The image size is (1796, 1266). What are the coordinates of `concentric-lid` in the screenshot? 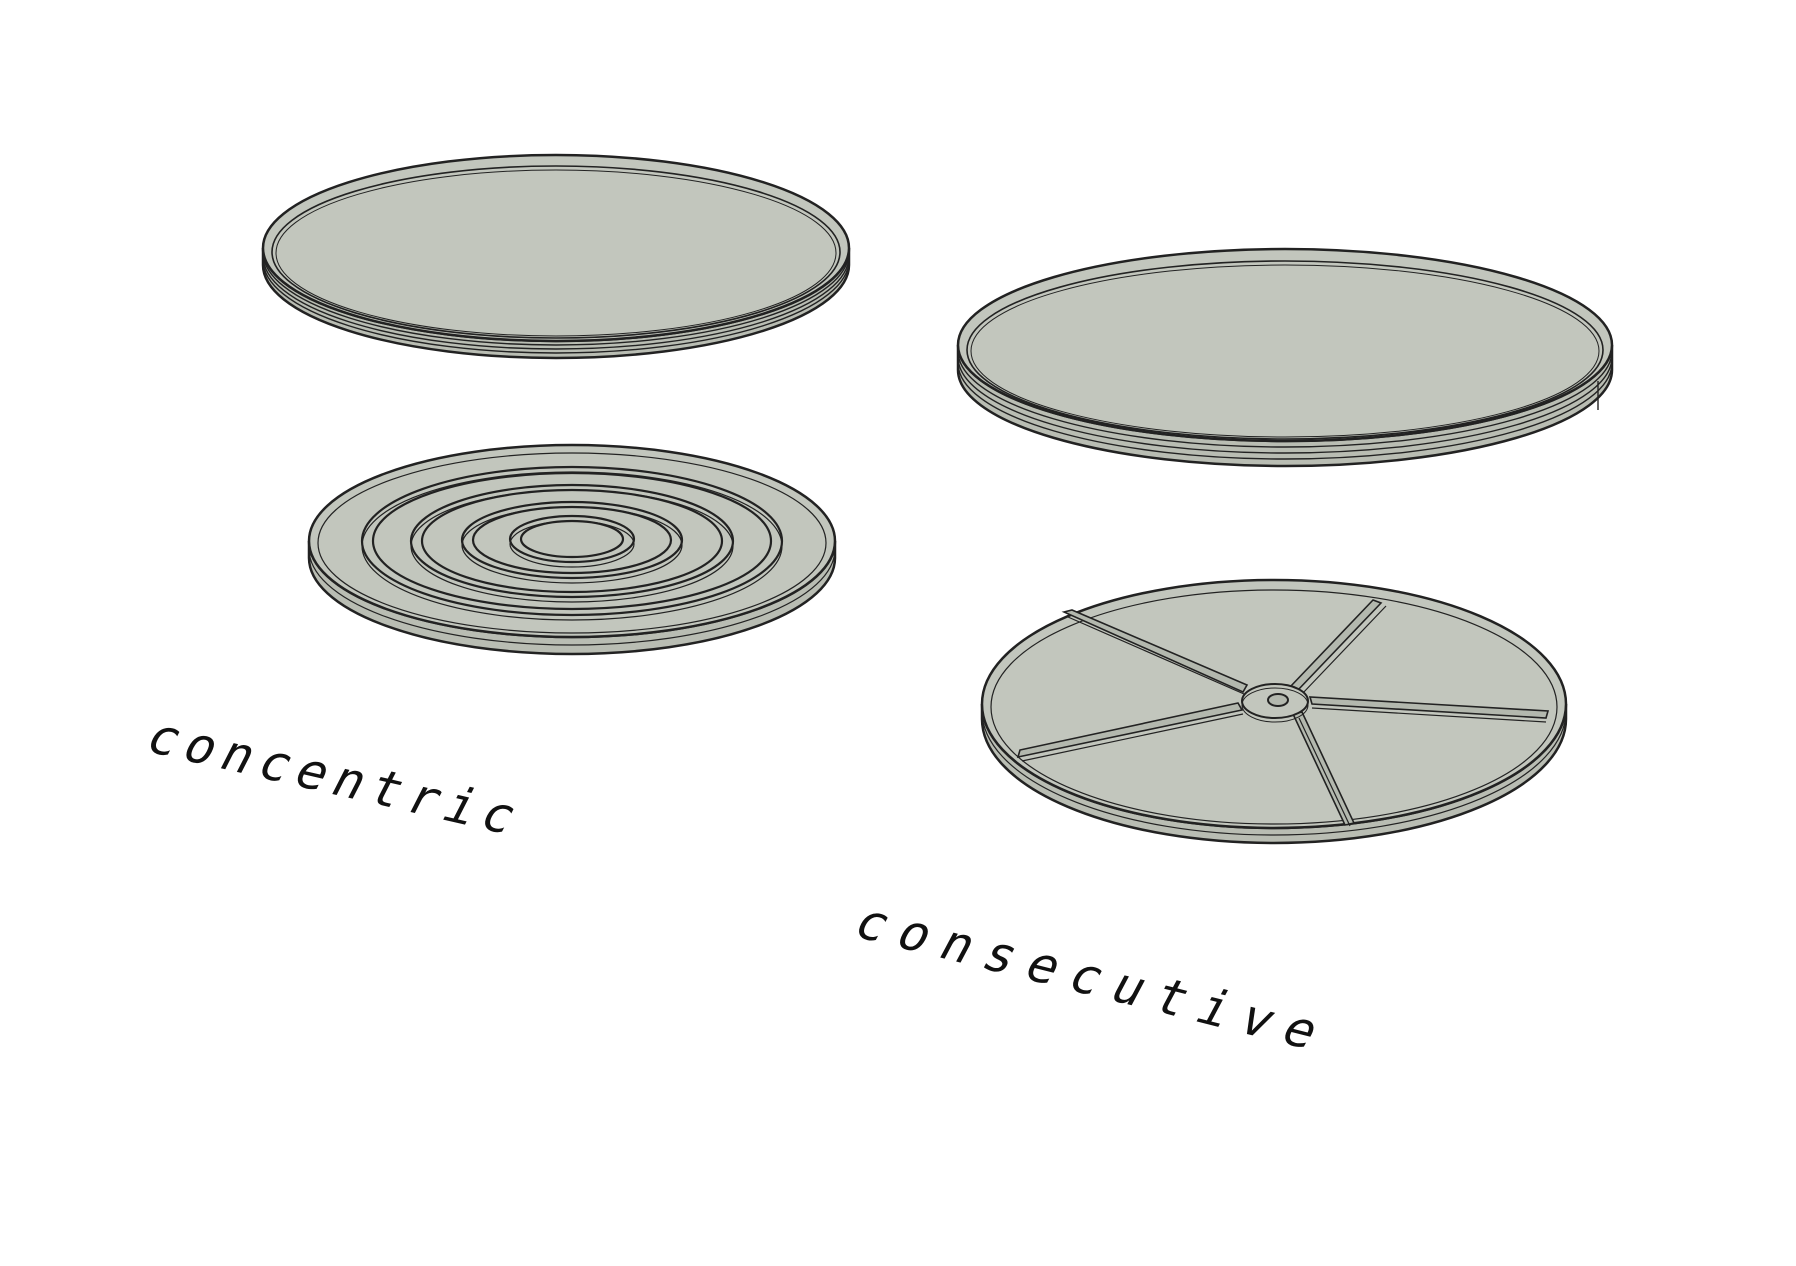 It's located at (556, 256).